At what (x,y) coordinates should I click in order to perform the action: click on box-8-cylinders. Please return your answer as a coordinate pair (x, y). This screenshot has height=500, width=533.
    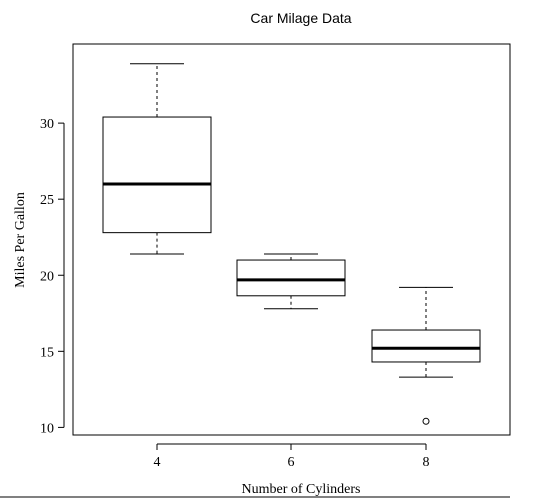
    Looking at the image, I should click on (426, 355).